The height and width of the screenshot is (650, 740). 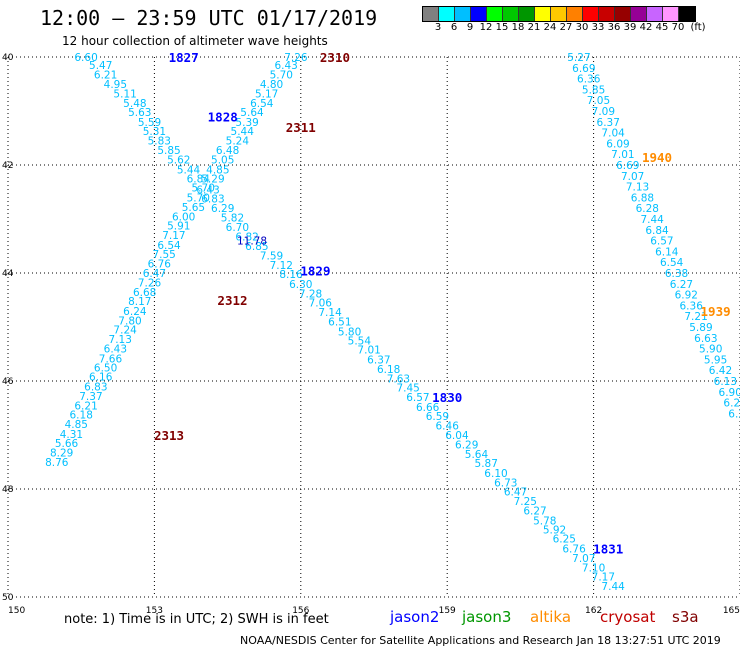 I want to click on pass-time-label: 2310, so click(x=335, y=57).